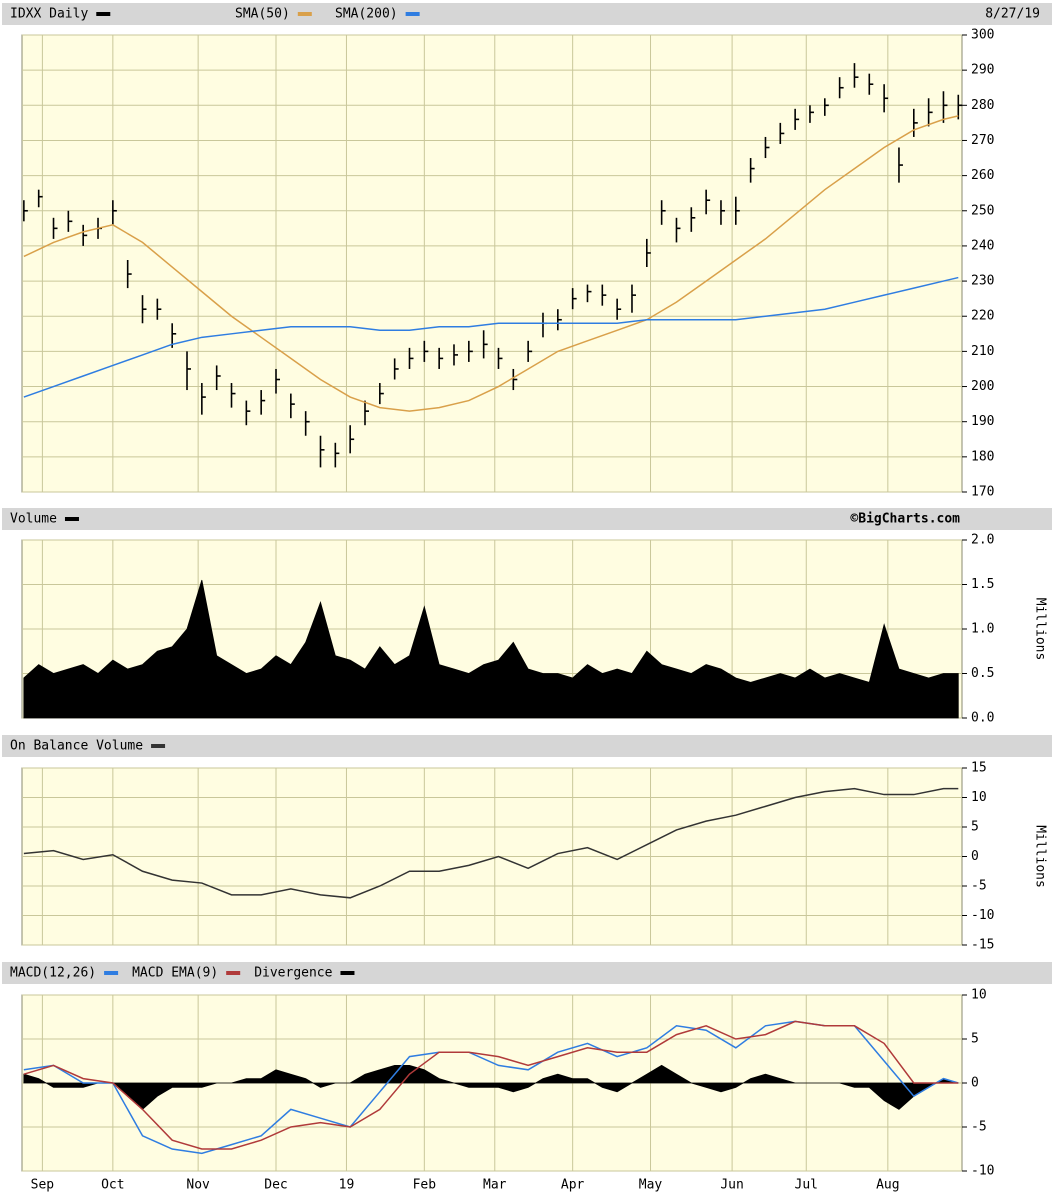  I want to click on x-tick-label: Sep, so click(43, 1185).